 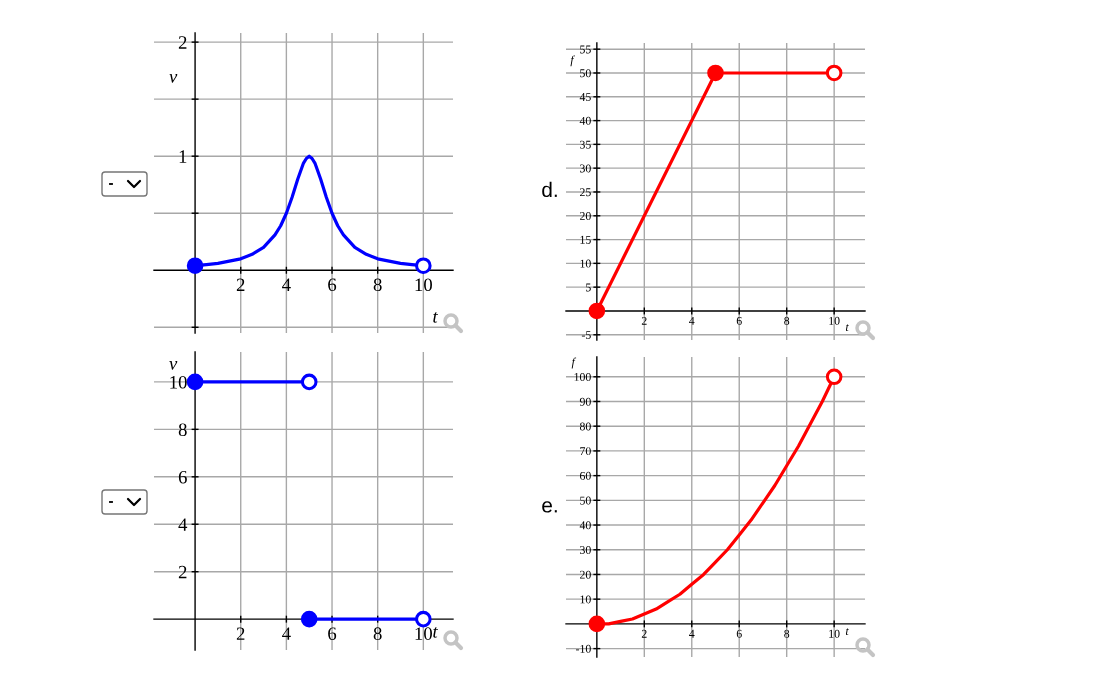 I want to click on y-tick-label: 5, so click(x=588, y=287).